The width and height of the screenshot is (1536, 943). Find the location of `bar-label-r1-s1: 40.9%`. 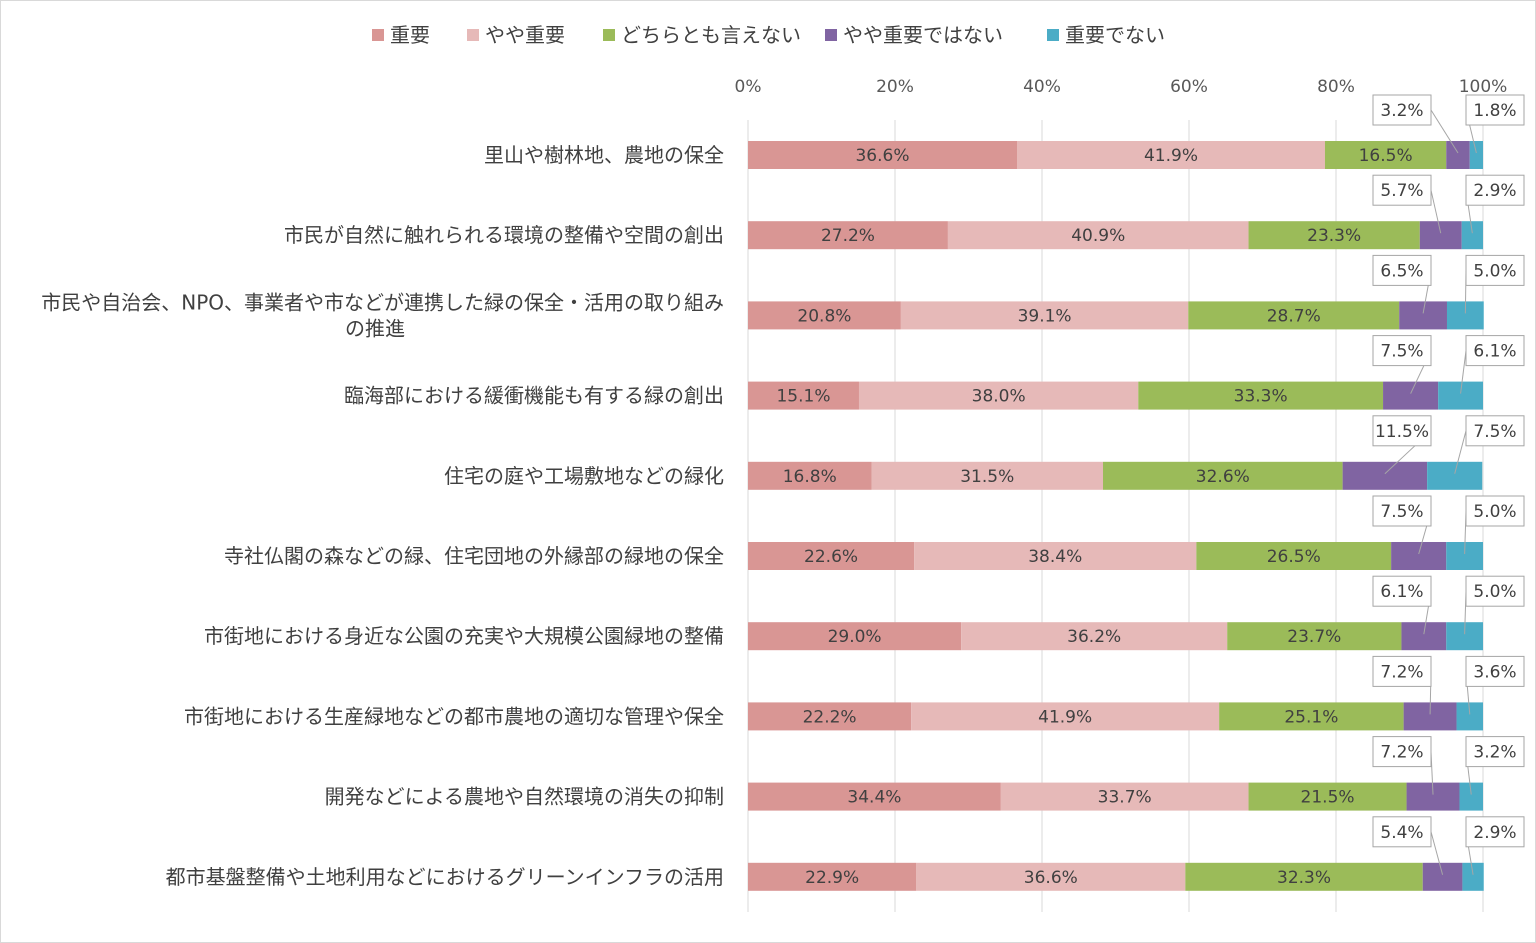

bar-label-r1-s1: 40.9% is located at coordinates (1098, 236).